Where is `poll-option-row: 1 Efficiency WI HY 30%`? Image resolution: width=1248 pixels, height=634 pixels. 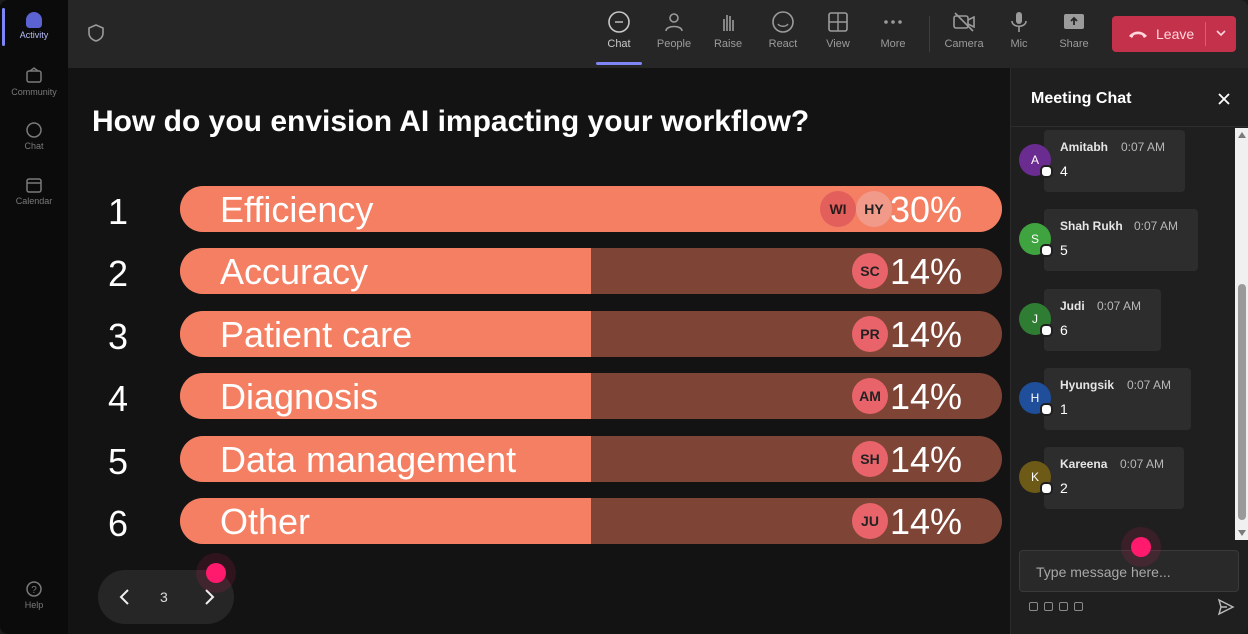
poll-option-row: 1 Efficiency WI HY 30% is located at coordinates (547, 210).